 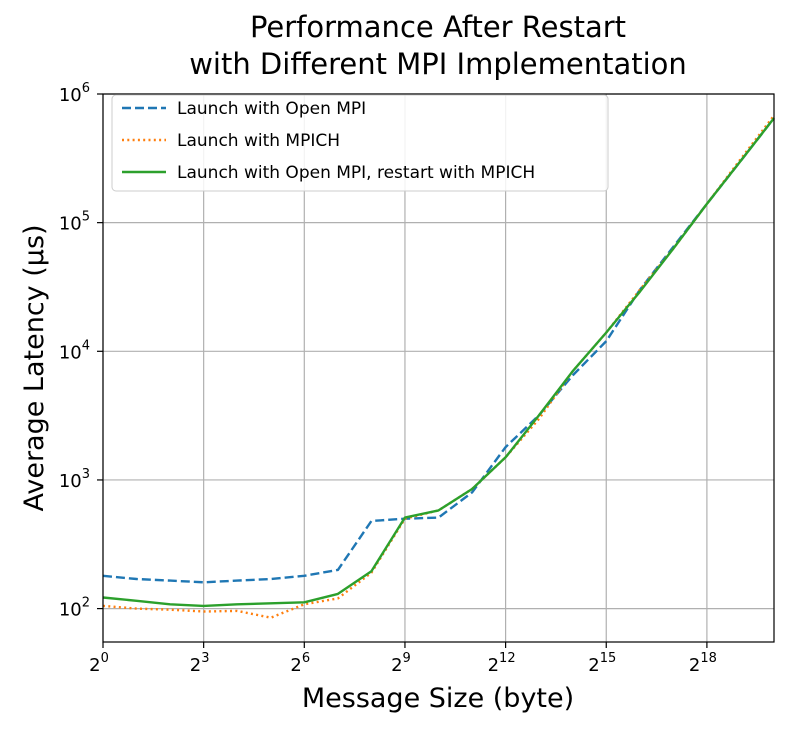 What do you see at coordinates (608, 658) in the screenshot?
I see `x-tick-exponent: 15` at bounding box center [608, 658].